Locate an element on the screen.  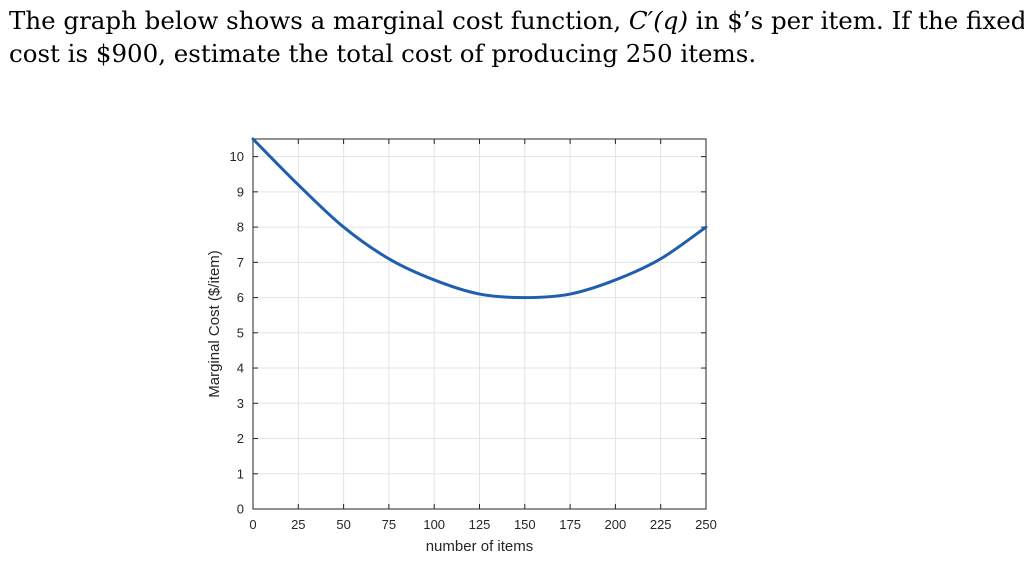
y-tick-labels: 0 1 2 3 4 5 6 7 8 9 10 is located at coordinates (237, 332).